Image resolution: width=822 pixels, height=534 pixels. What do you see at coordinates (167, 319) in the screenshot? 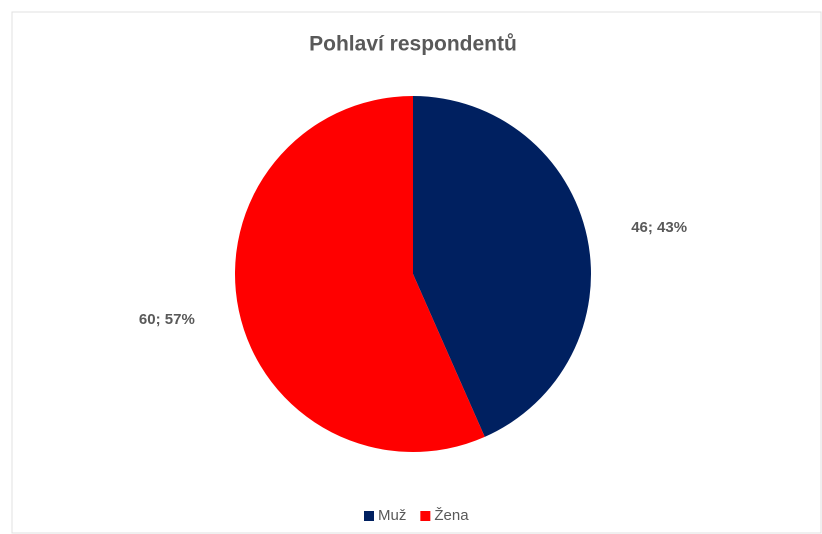
I see `data-label: 60; 57%` at bounding box center [167, 319].